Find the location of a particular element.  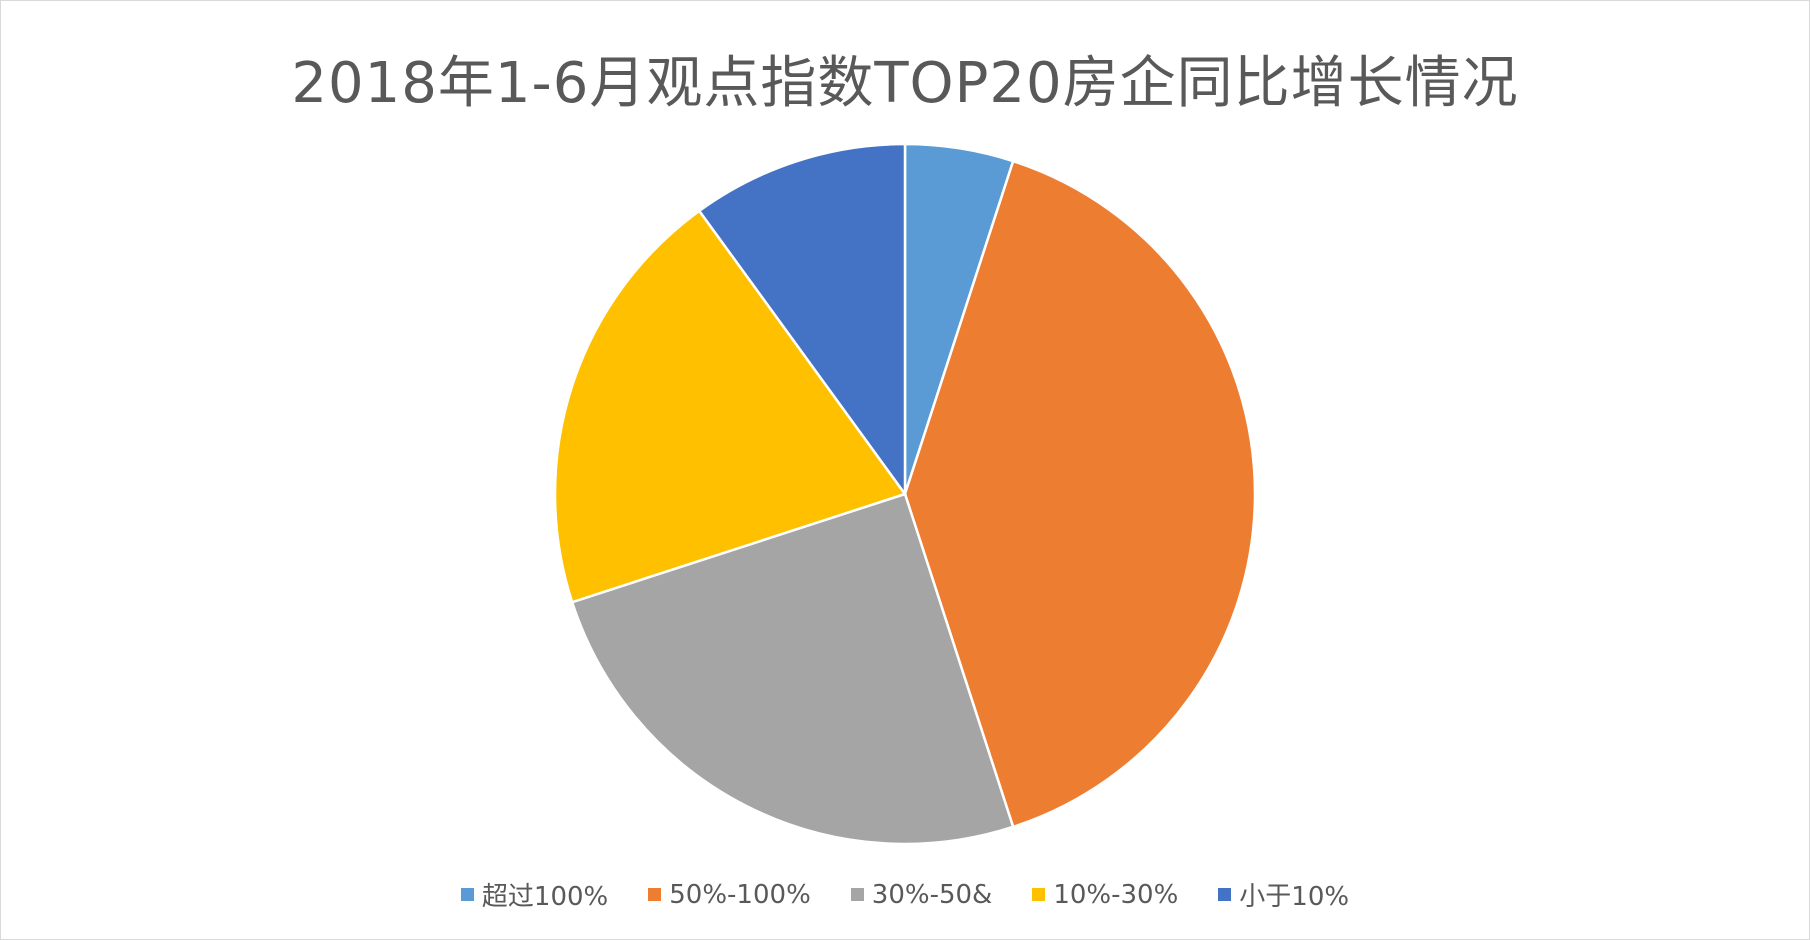

legend-label: 10%-30% is located at coordinates (1116, 894).